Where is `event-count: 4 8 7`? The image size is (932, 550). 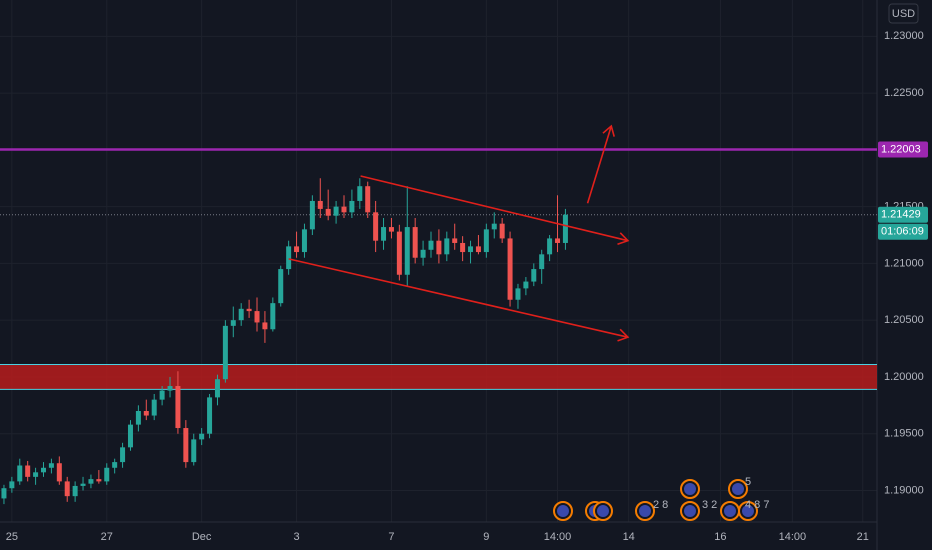 event-count: 4 8 7 is located at coordinates (757, 505).